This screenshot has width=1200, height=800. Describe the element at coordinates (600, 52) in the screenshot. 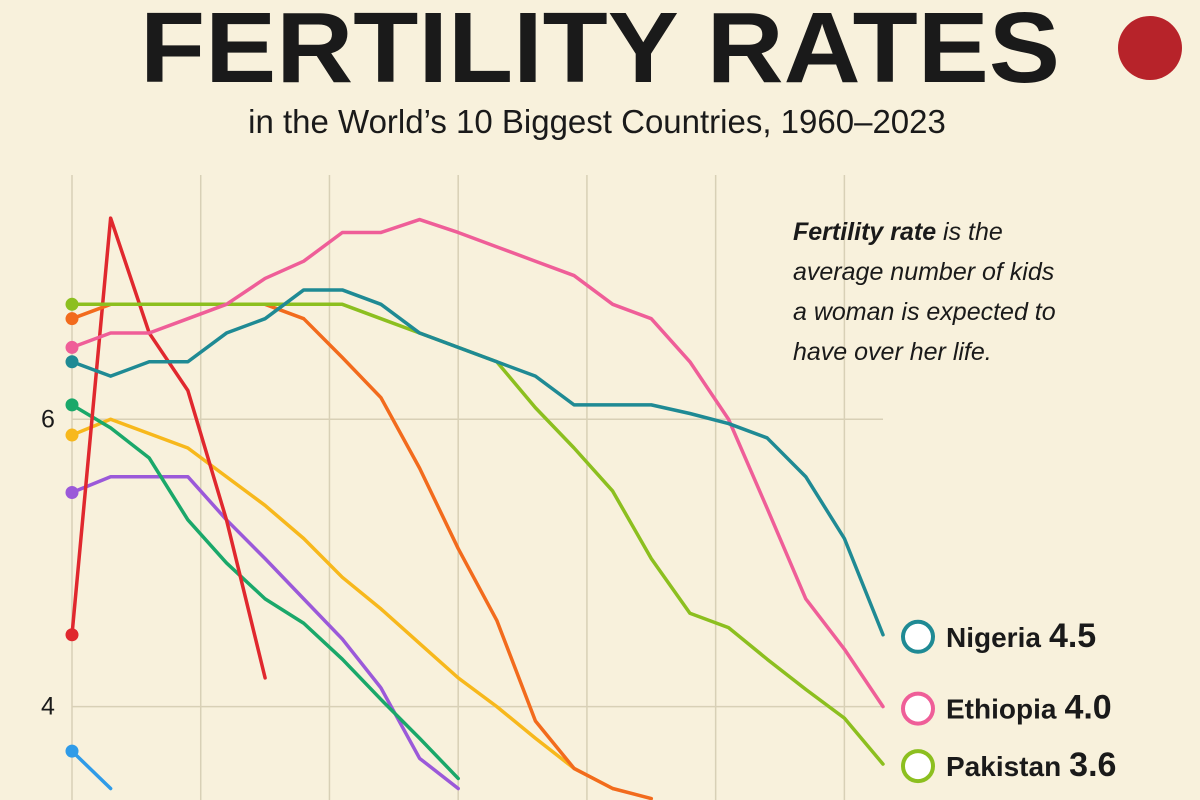

I see `chart-title: FERTILITY RATES` at that location.